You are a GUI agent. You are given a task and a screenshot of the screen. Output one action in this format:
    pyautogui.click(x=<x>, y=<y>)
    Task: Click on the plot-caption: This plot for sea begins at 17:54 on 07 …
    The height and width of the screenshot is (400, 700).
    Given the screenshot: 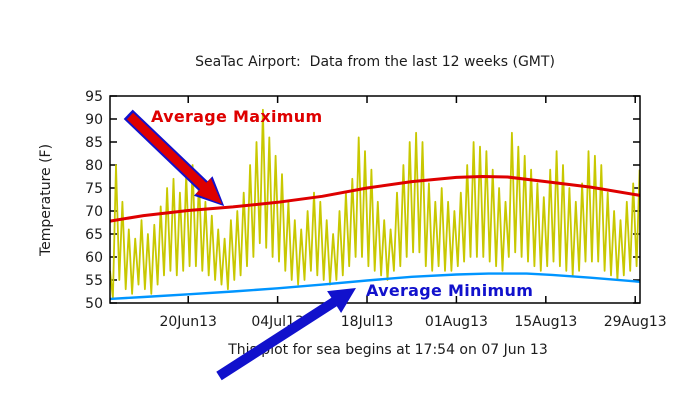 What is the action you would take?
    pyautogui.click(x=388, y=350)
    